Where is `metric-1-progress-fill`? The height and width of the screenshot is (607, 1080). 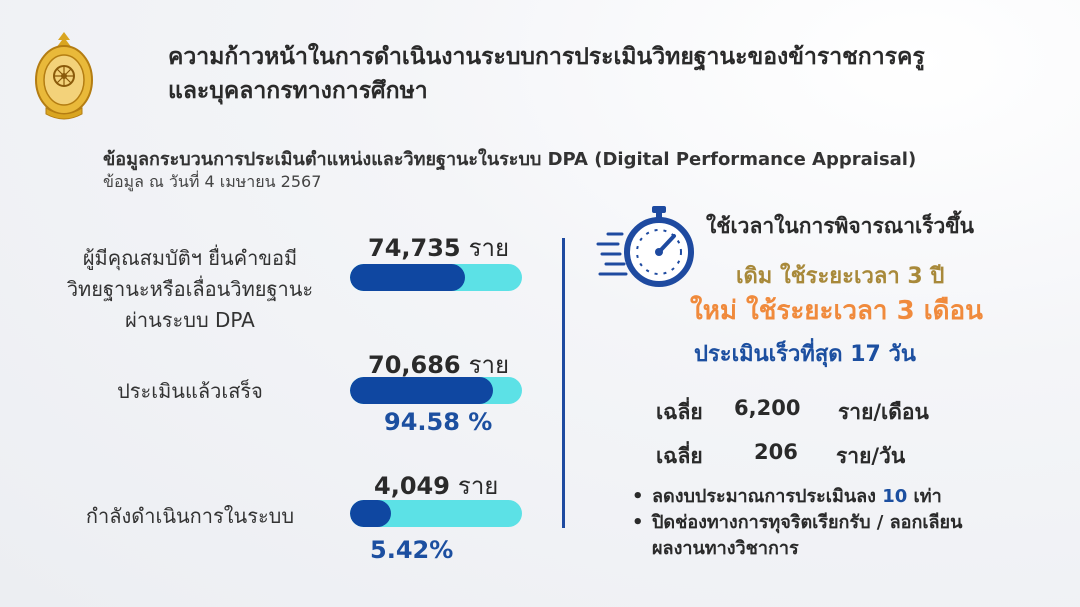
metric-1-progress-fill is located at coordinates (408, 277).